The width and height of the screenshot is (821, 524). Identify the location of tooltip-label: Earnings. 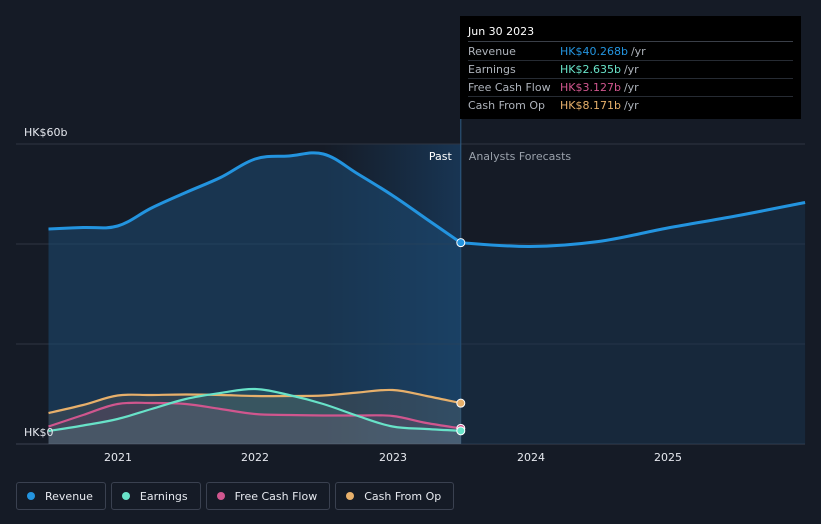
(492, 69).